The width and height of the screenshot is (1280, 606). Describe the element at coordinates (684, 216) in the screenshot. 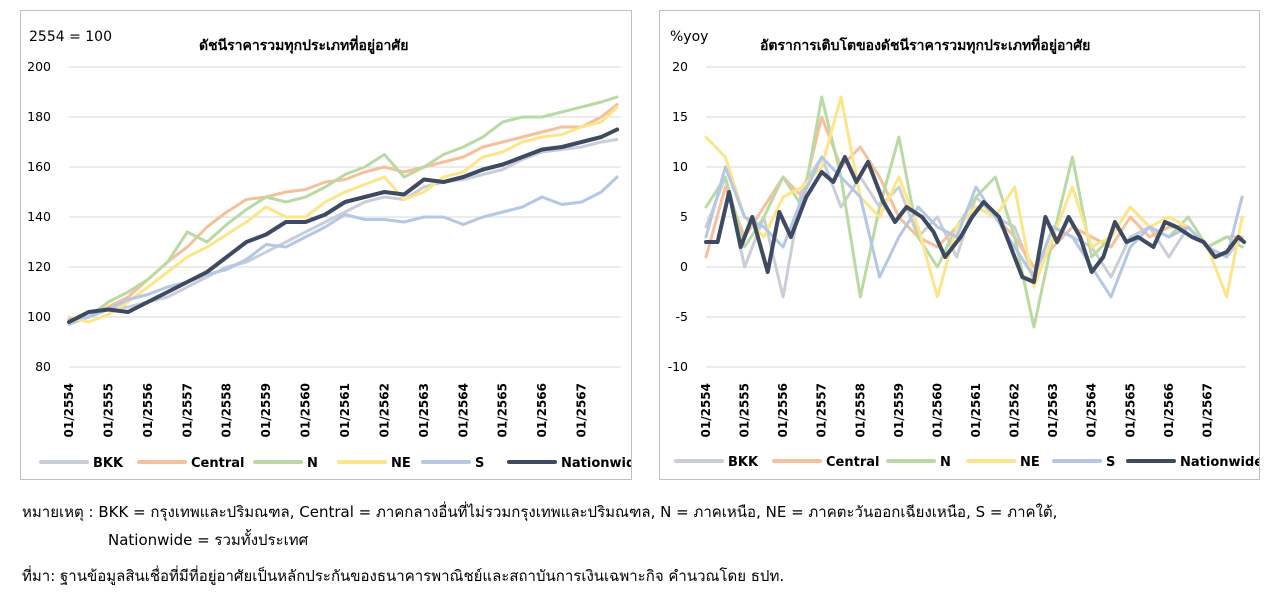

I see `y-tick-label: 5` at that location.